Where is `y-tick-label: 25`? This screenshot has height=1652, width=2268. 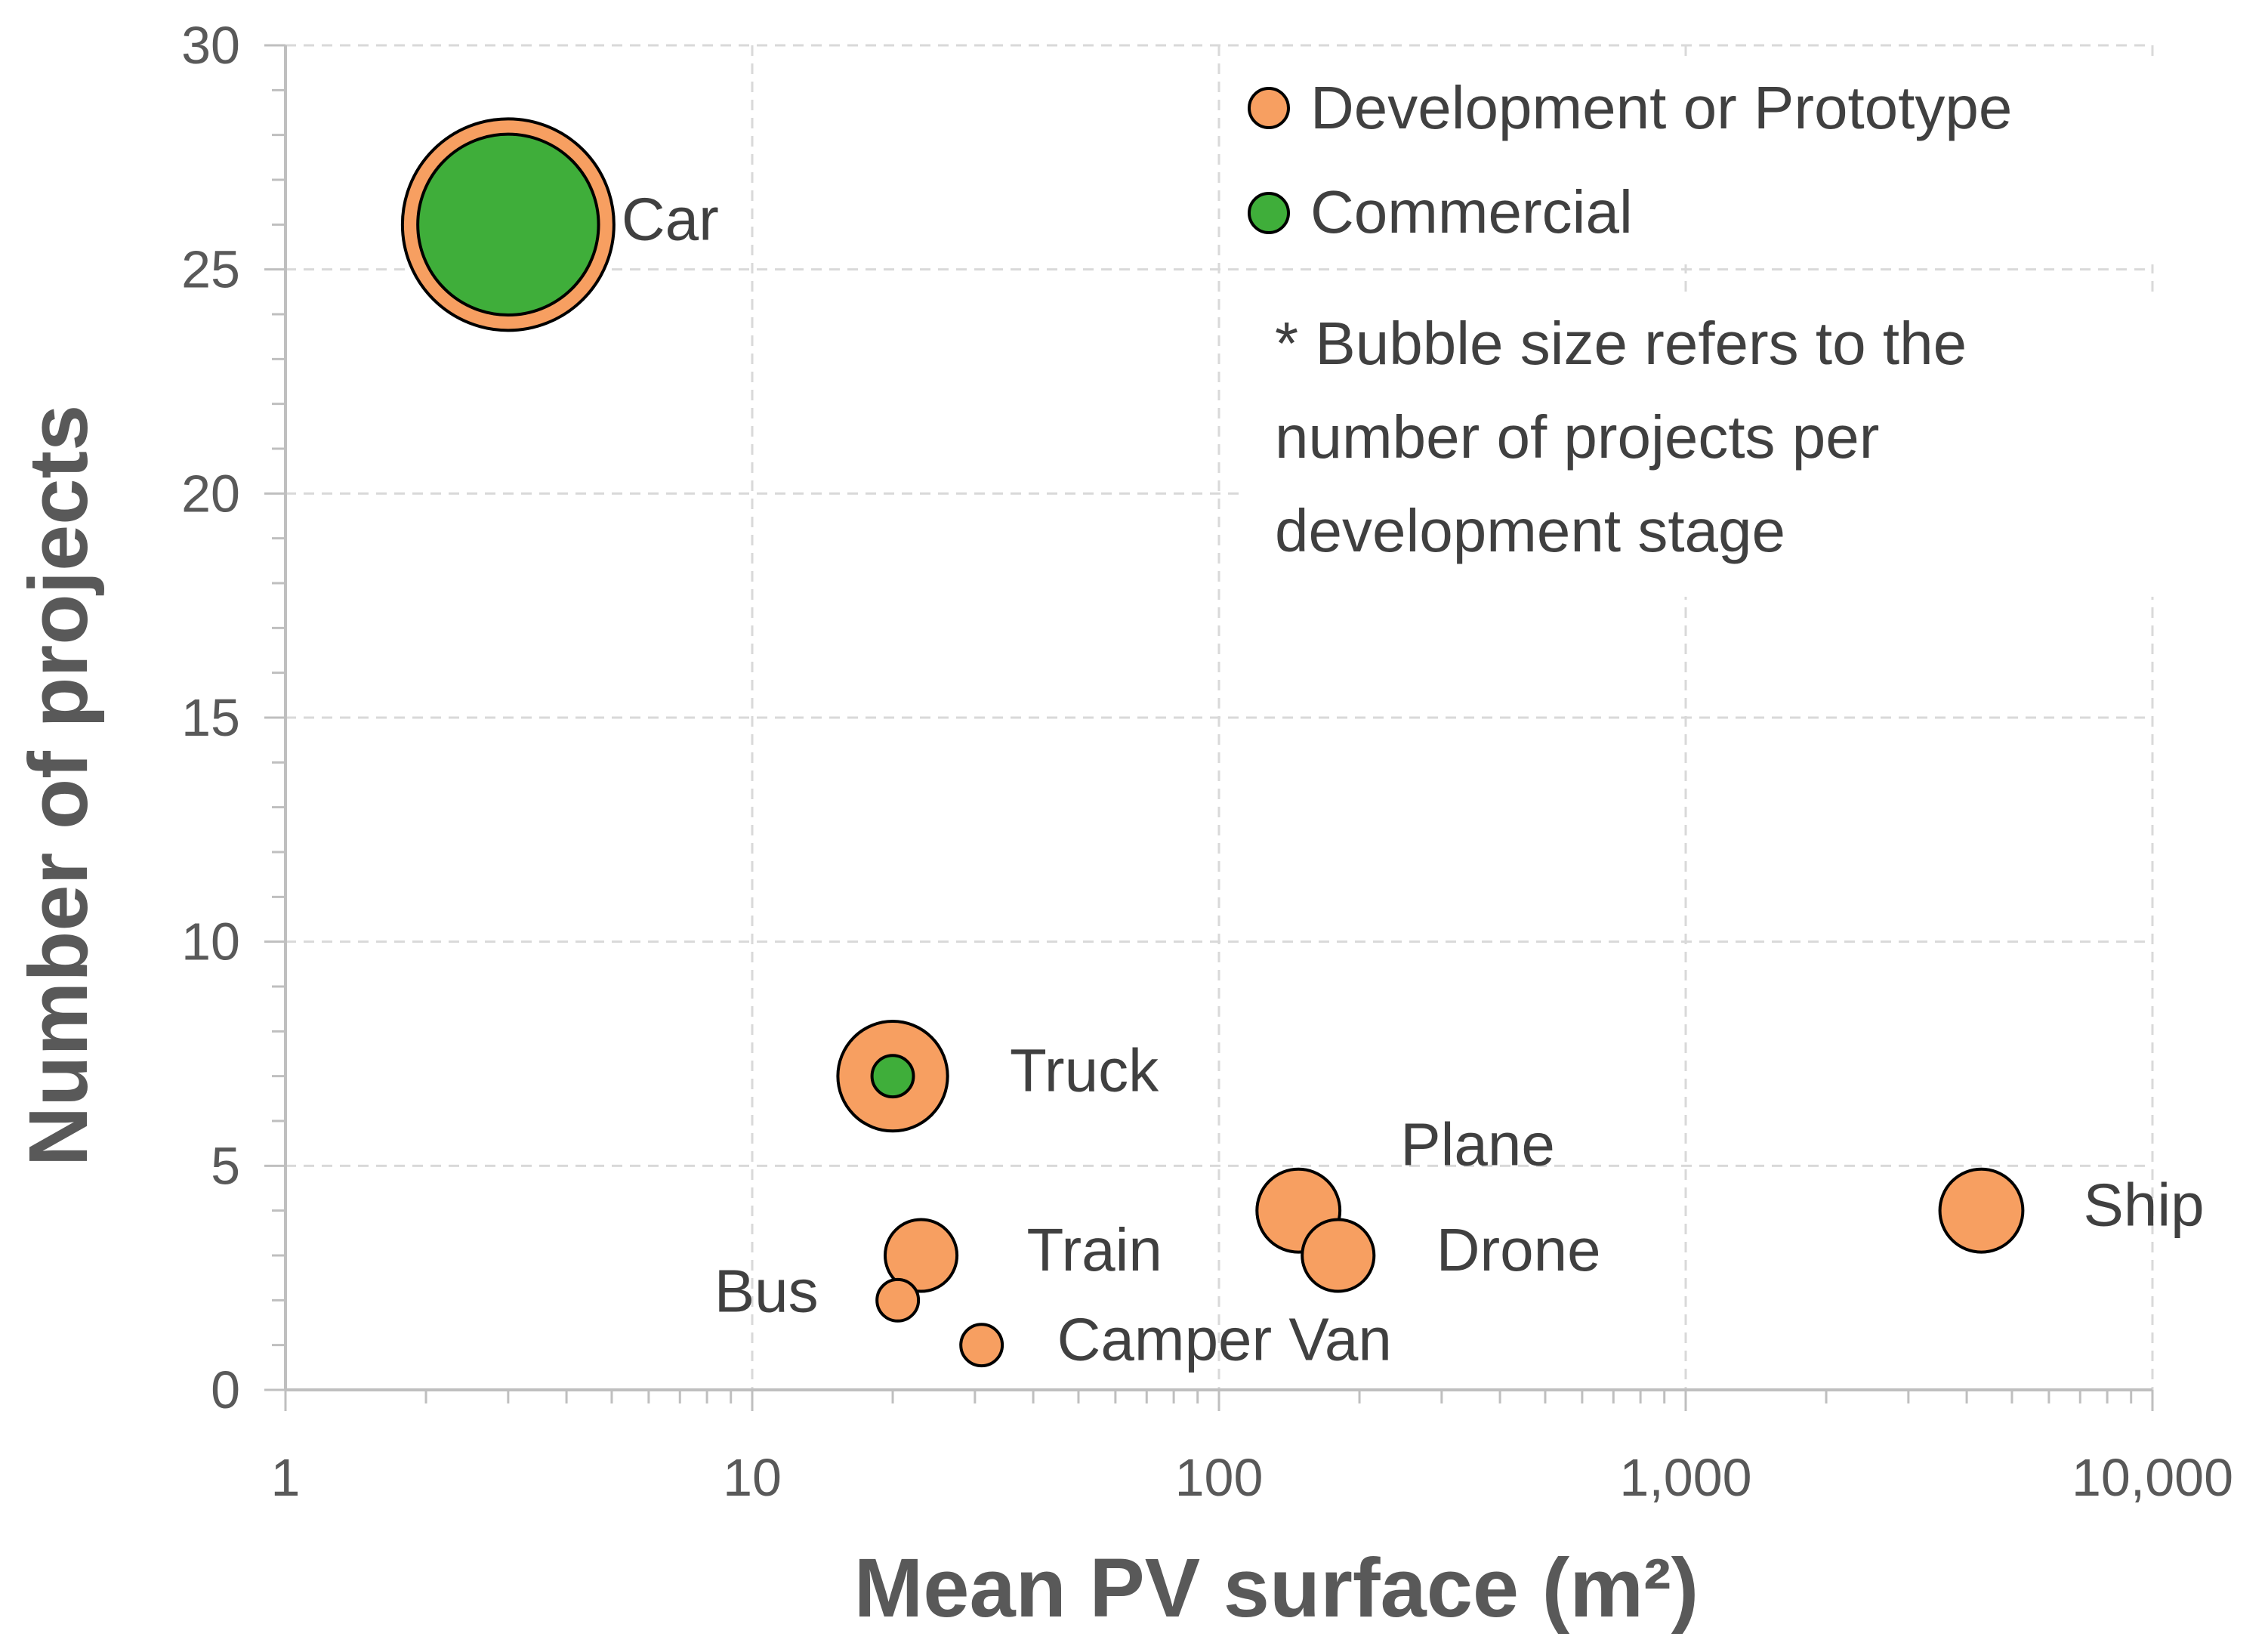 y-tick-label: 25 is located at coordinates (210, 269).